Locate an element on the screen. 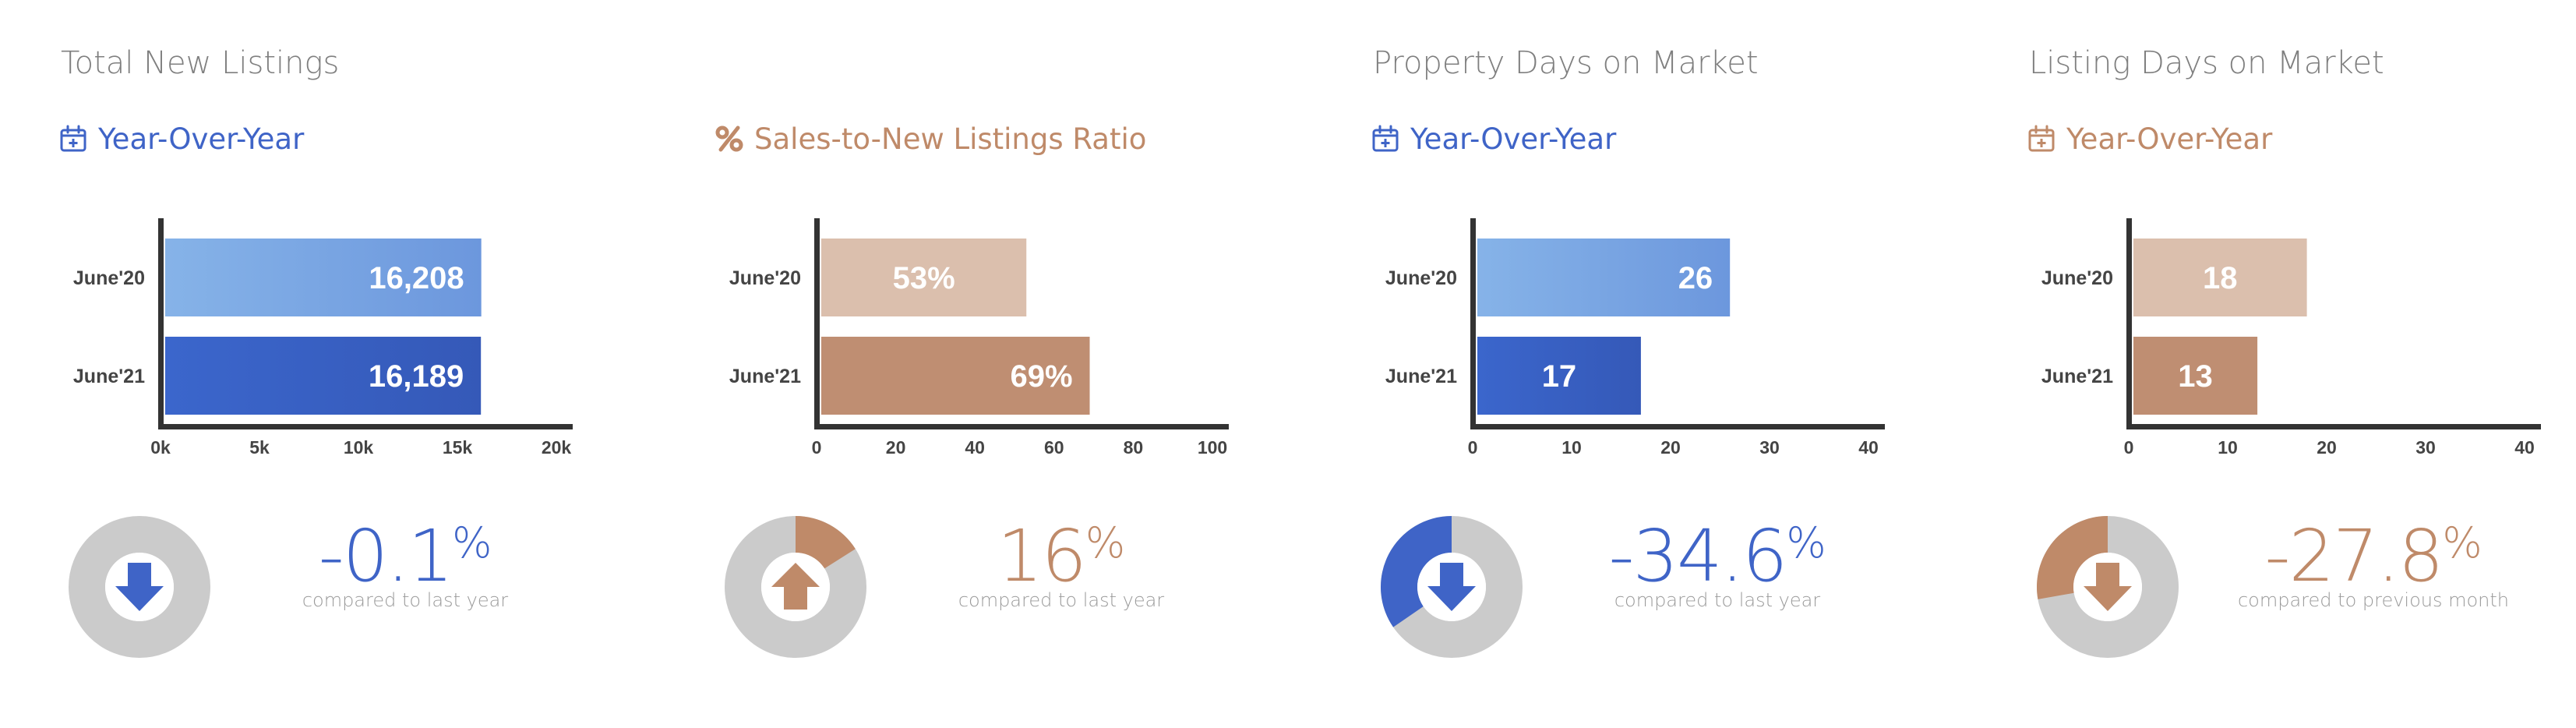 The image size is (2576, 728). panel-title: Total New Listings is located at coordinates (200, 63).